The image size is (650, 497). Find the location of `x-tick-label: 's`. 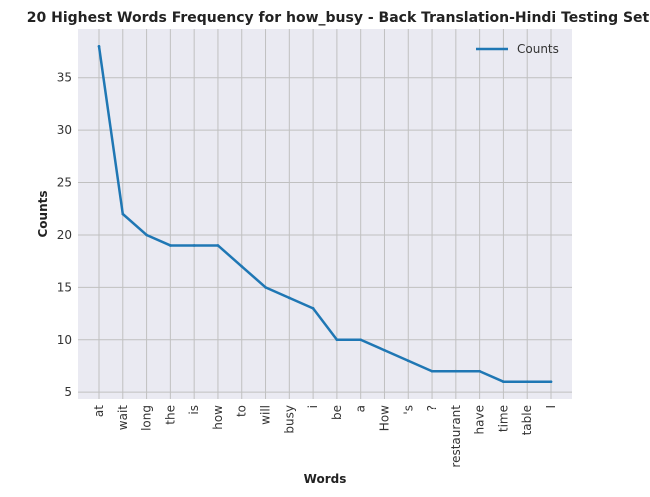

x-tick-label: 's is located at coordinates (408, 410).